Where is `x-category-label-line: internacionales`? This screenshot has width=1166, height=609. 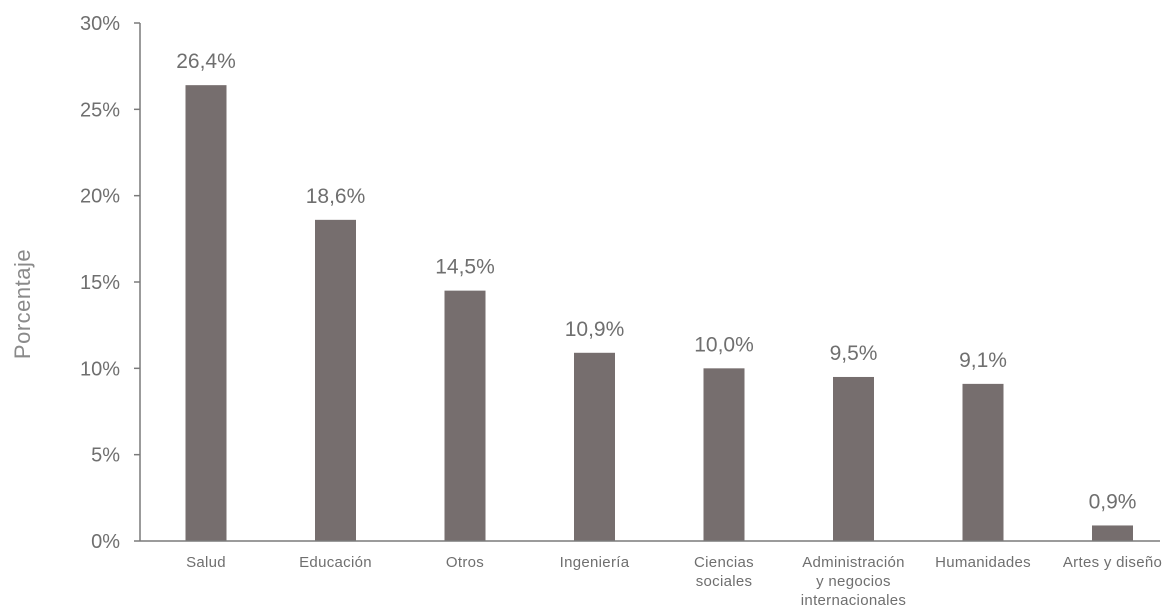
x-category-label-line: internacionales is located at coordinates (853, 600).